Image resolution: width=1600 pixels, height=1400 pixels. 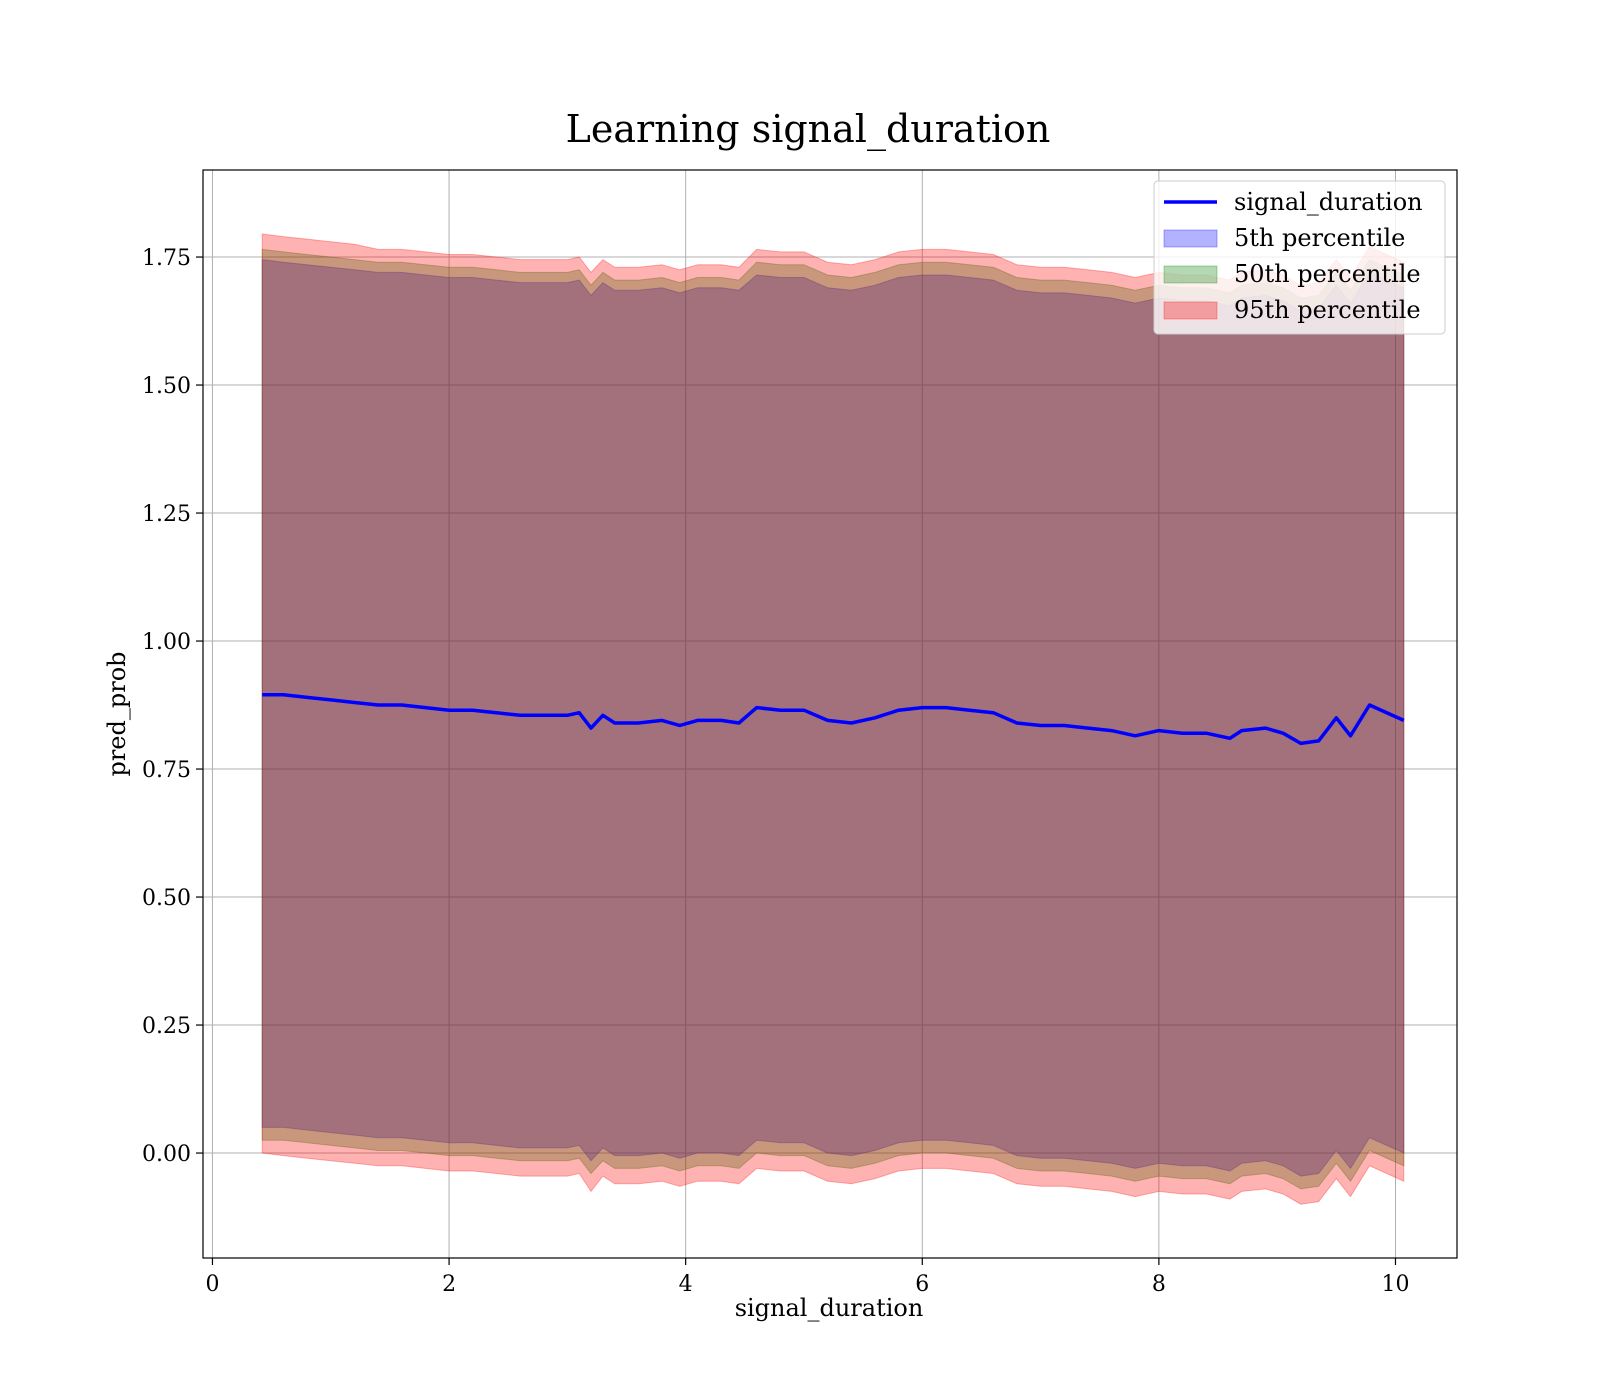 What do you see at coordinates (166, 1026) in the screenshot?
I see `y-tick-label: 0.25` at bounding box center [166, 1026].